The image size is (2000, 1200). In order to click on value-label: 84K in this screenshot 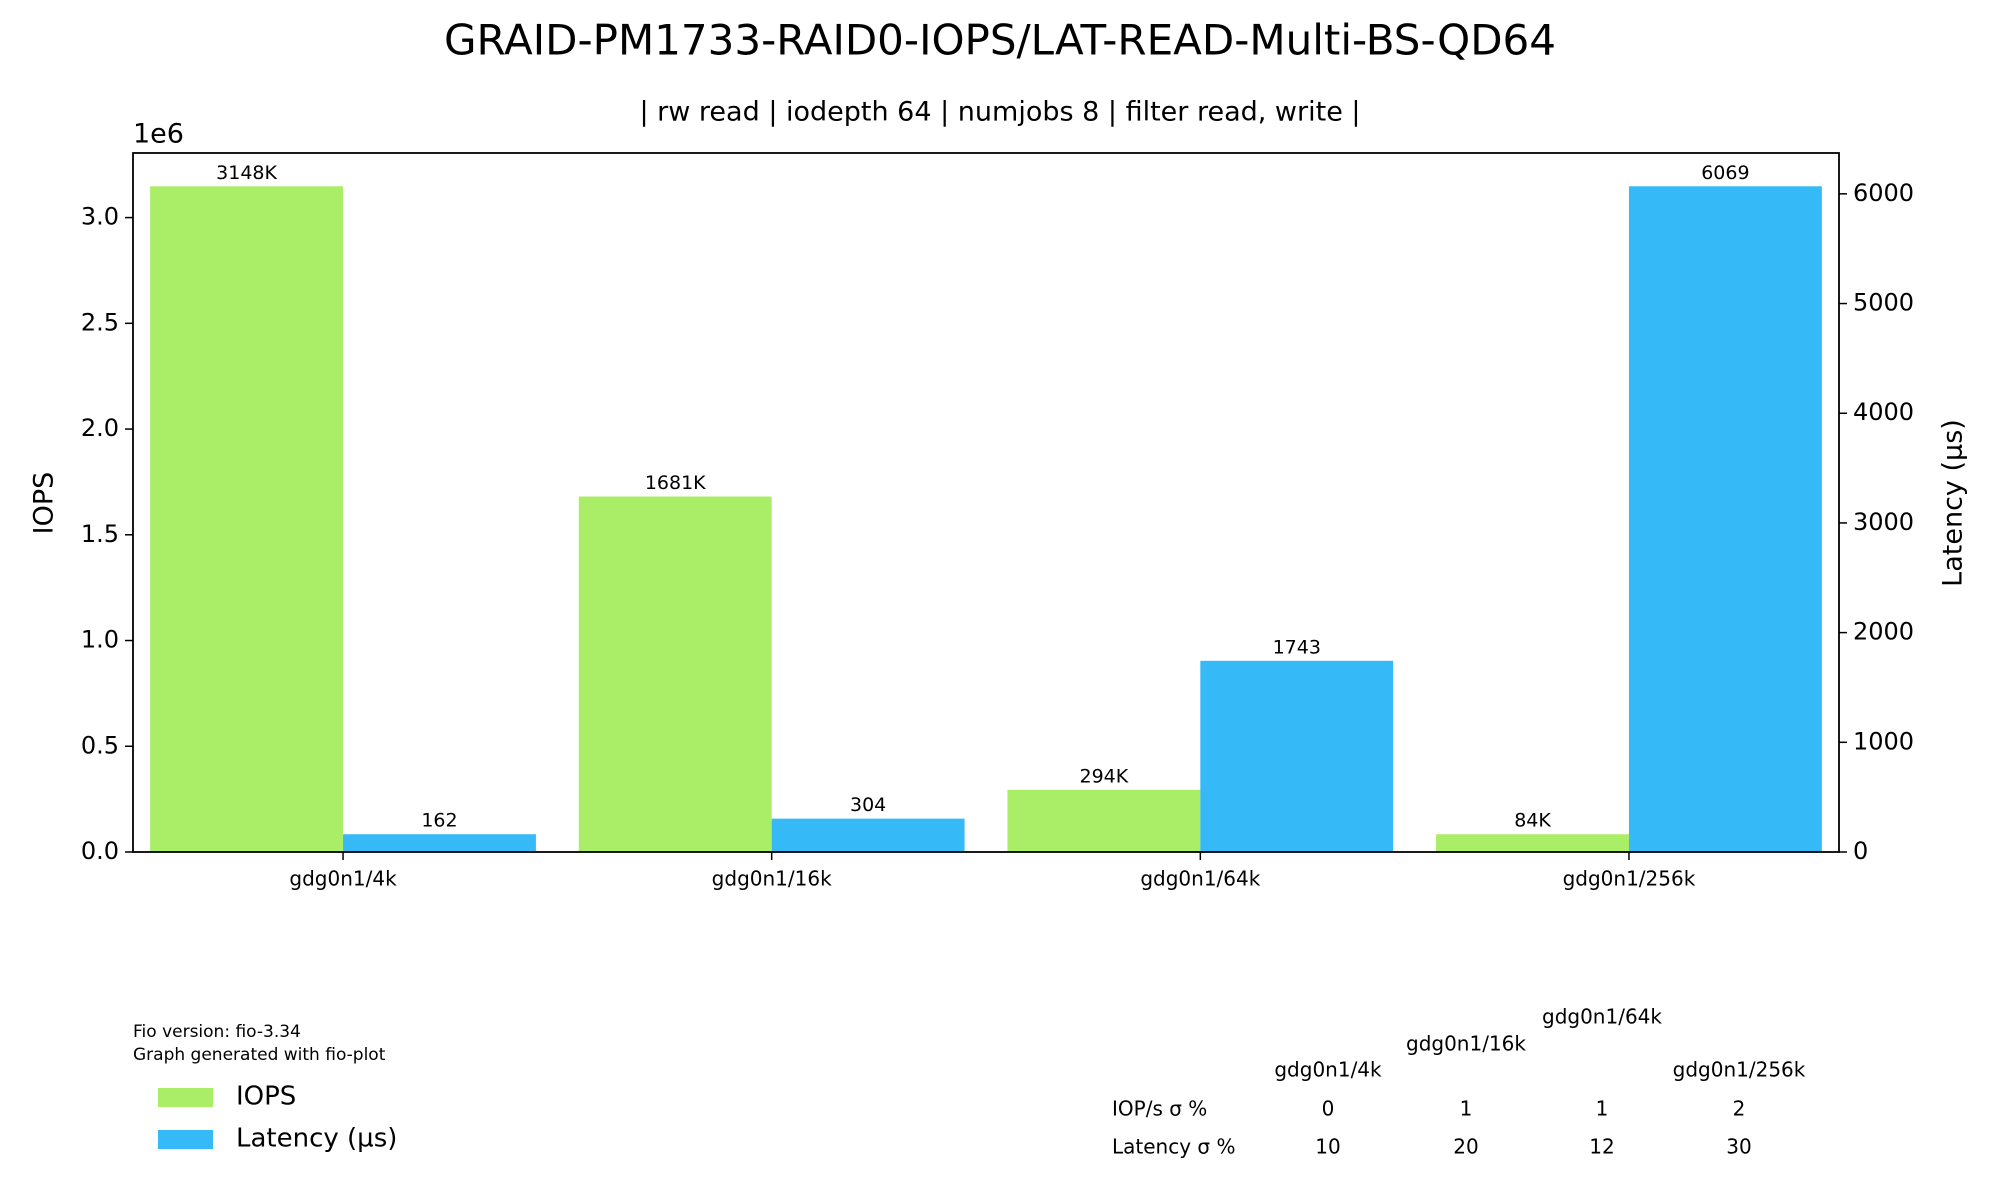, I will do `click(1532, 821)`.